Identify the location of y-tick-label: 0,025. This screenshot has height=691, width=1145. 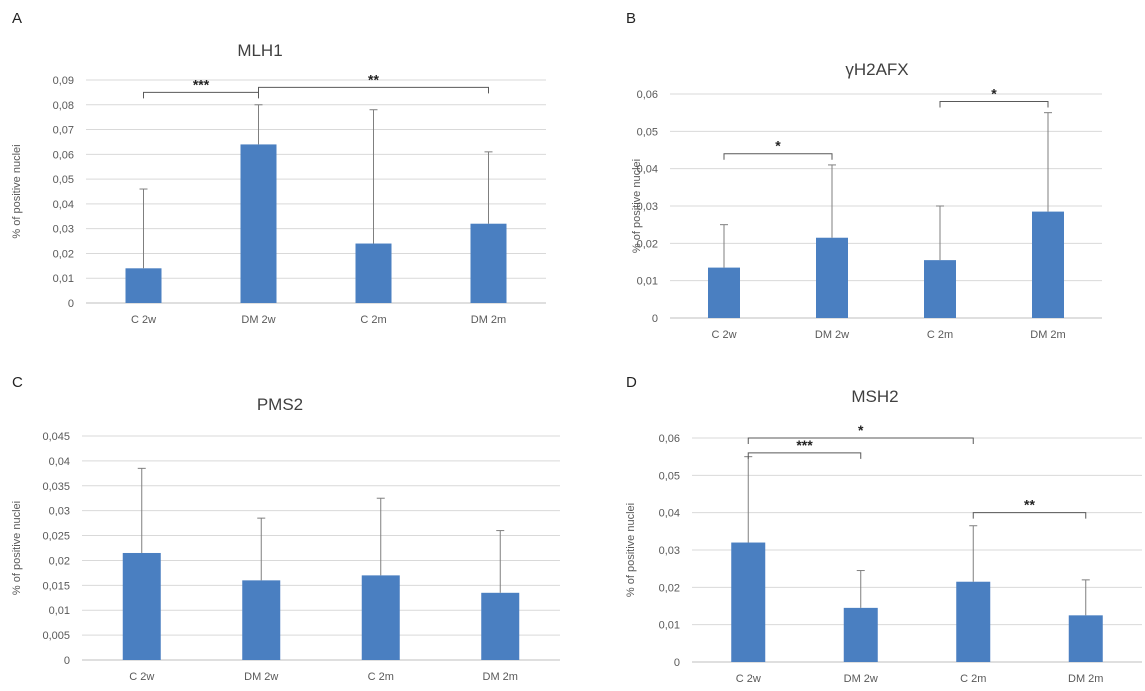
(56, 537).